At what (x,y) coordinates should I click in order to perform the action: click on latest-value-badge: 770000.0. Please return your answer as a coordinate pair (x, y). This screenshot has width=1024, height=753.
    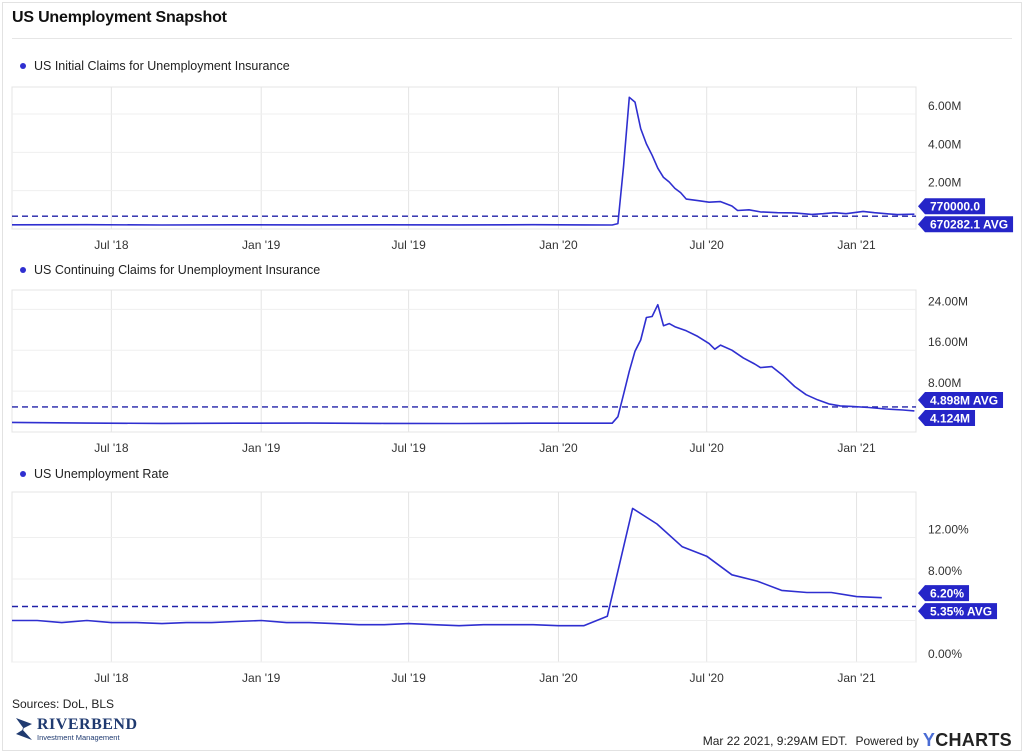
    Looking at the image, I should click on (952, 206).